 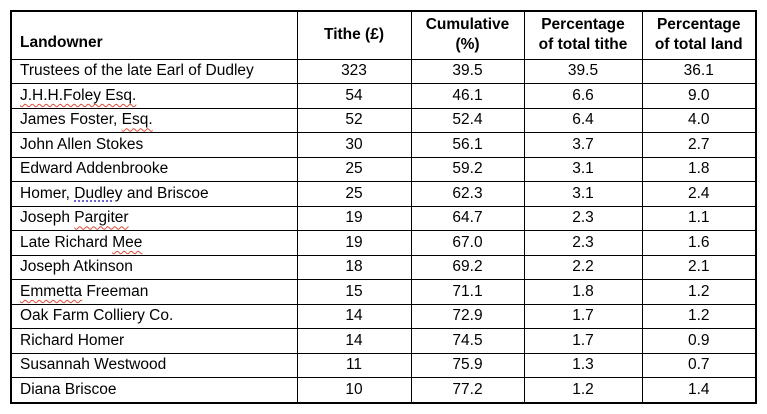 I want to click on landowner-text: Edward Addenbrooke, so click(x=94, y=169).